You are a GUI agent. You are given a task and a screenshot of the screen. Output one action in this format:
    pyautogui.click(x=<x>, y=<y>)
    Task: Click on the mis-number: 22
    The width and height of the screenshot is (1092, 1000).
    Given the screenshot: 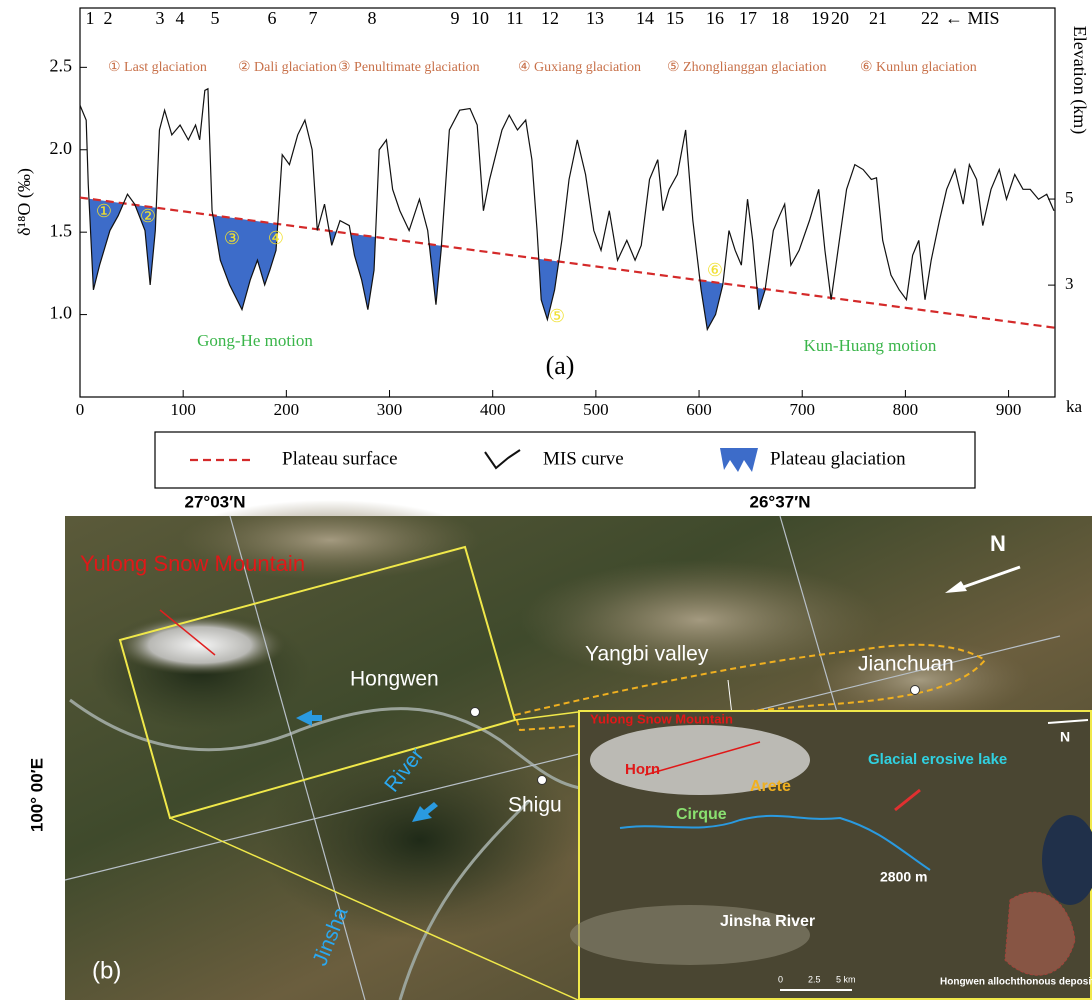 What is the action you would take?
    pyautogui.click(x=930, y=18)
    